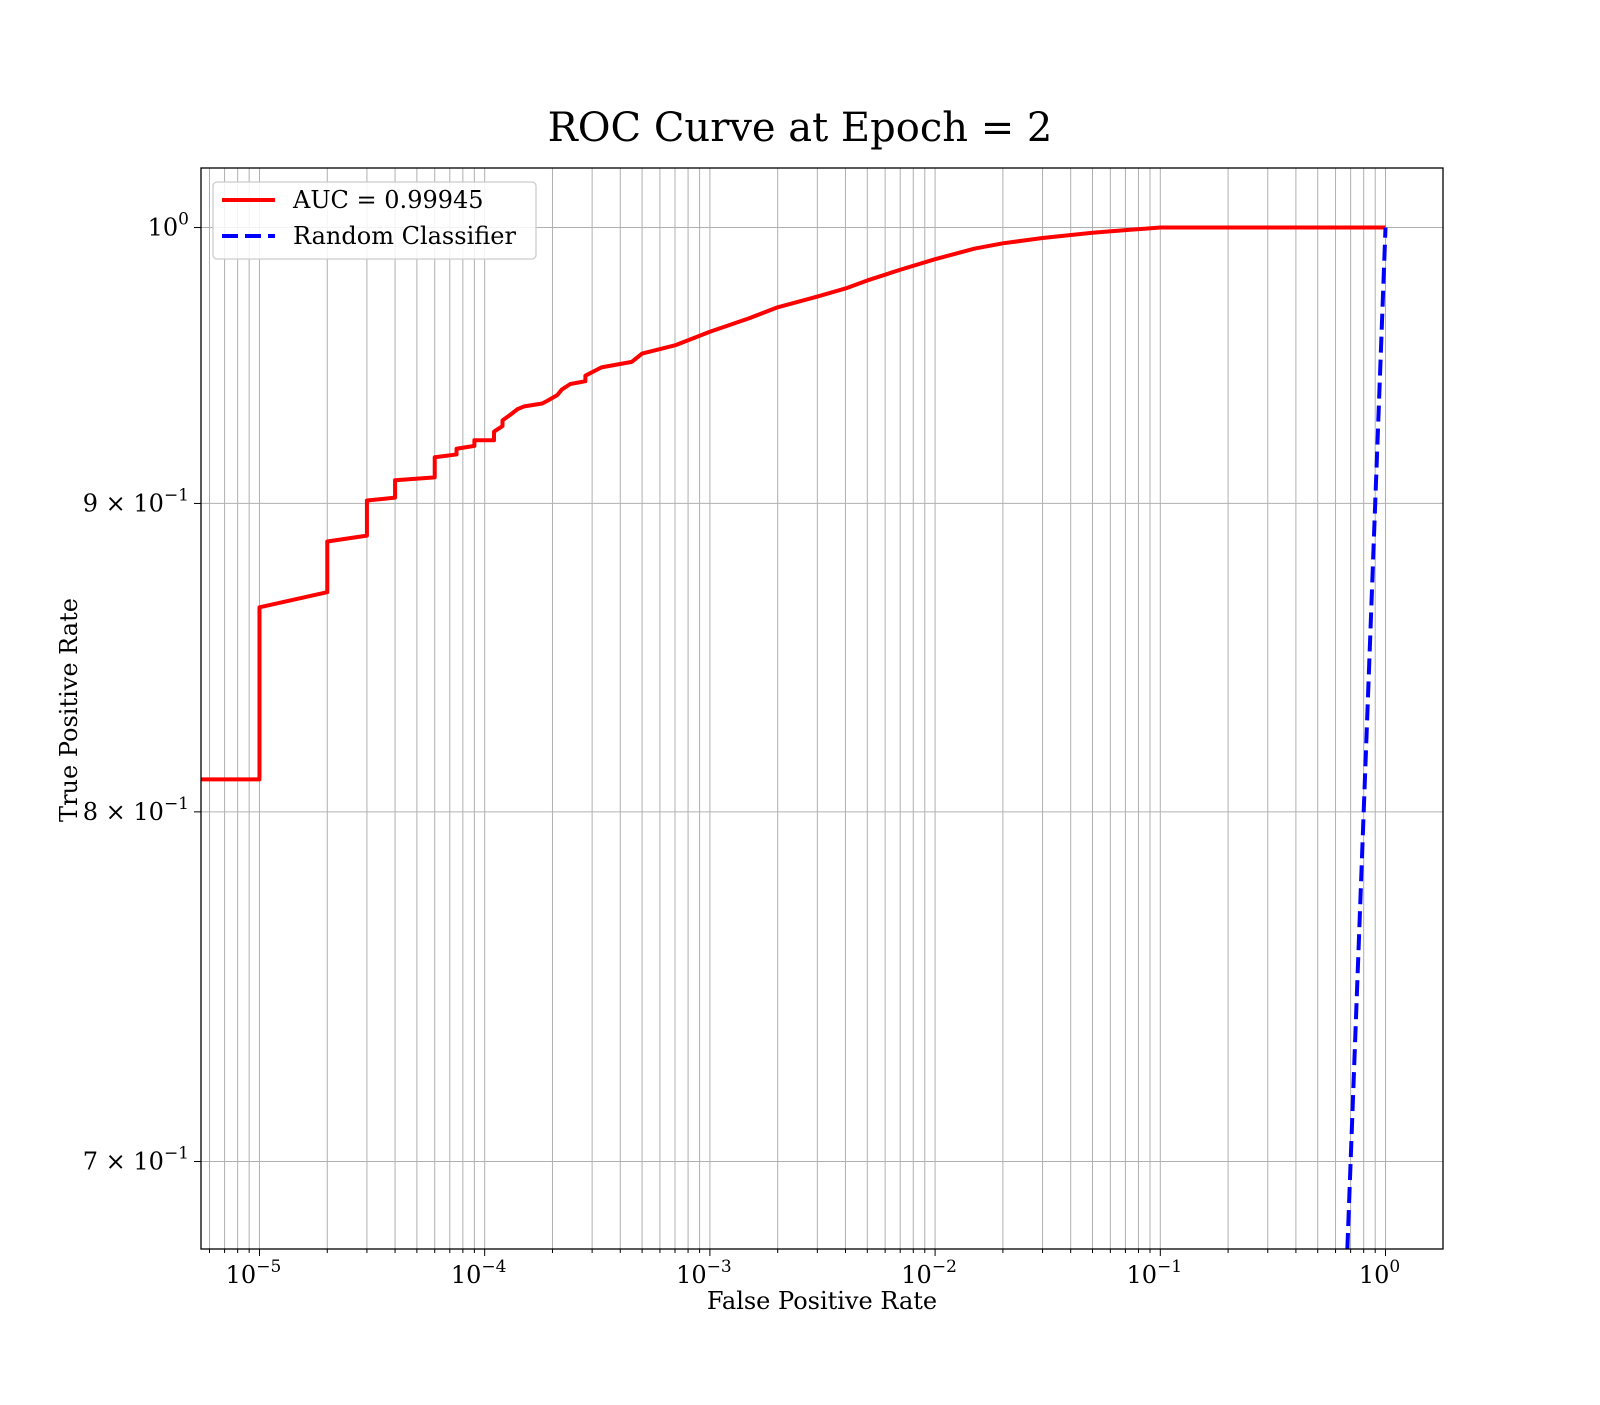 This screenshot has height=1405, width=1600. Describe the element at coordinates (136, 501) in the screenshot. I see `y-tick-label: 9 × 10⁻¹` at that location.